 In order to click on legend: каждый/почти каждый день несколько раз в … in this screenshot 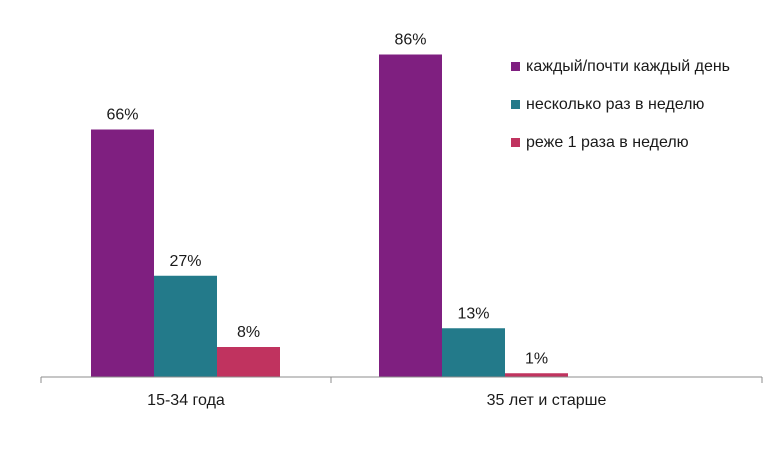, I will do `click(620, 104)`.